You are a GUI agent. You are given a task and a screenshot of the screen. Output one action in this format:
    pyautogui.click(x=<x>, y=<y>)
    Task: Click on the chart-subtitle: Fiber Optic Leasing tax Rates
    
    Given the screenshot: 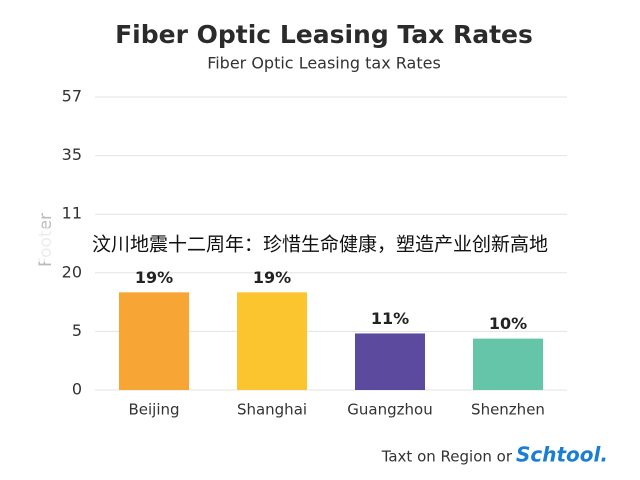 What is the action you would take?
    pyautogui.click(x=324, y=63)
    